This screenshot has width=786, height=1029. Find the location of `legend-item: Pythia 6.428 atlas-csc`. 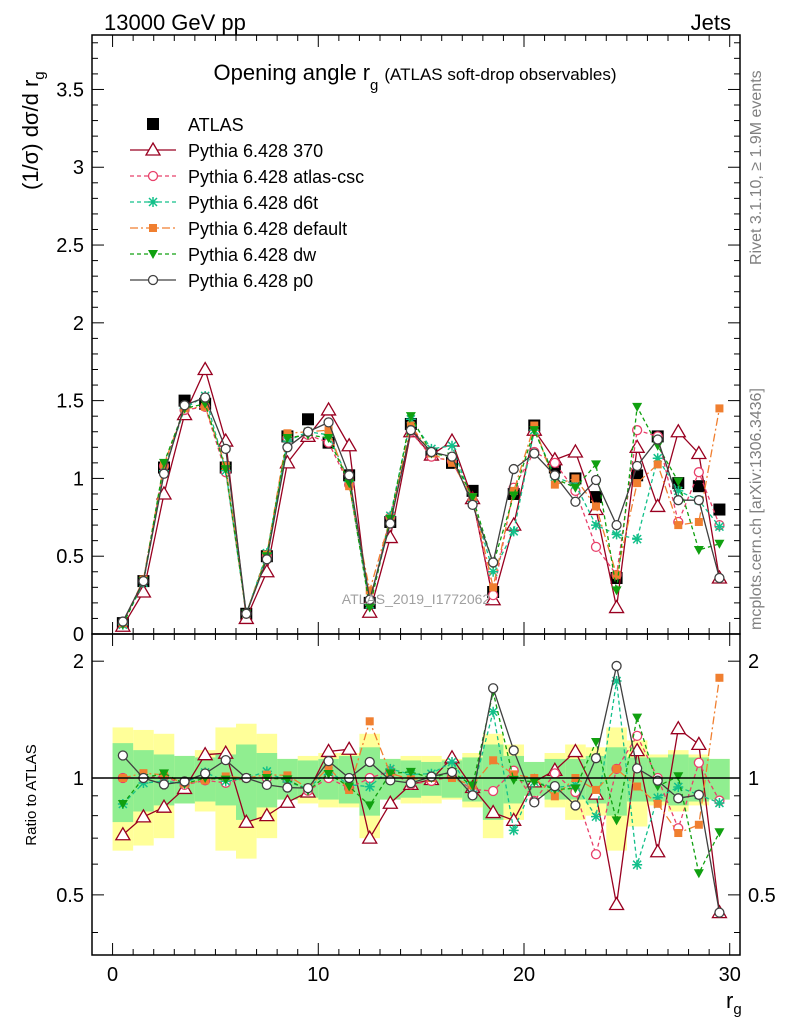

legend-item: Pythia 6.428 atlas-csc is located at coordinates (247, 177).